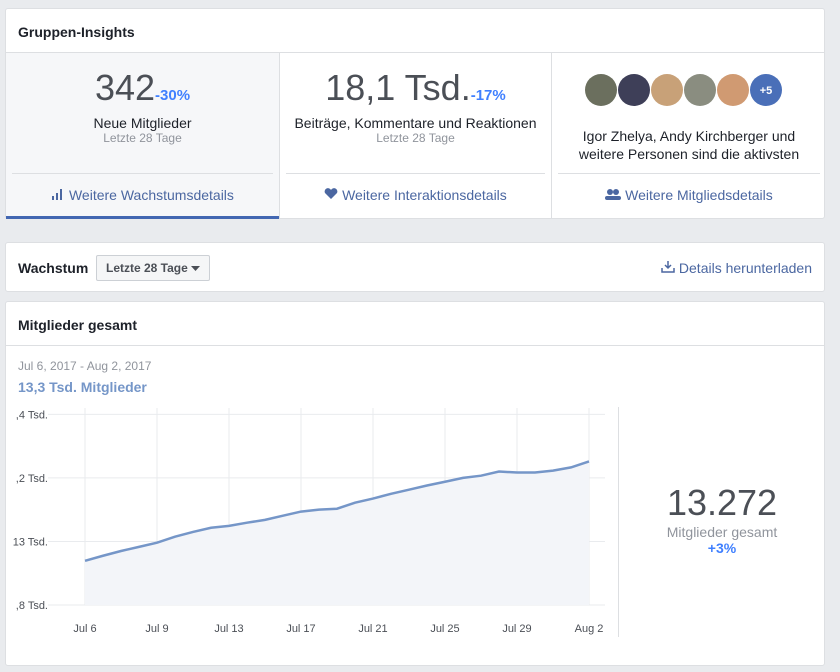 This screenshot has height=672, width=840. Describe the element at coordinates (699, 195) in the screenshot. I see `link-text: Weitere Mitgliedsdetails` at that location.